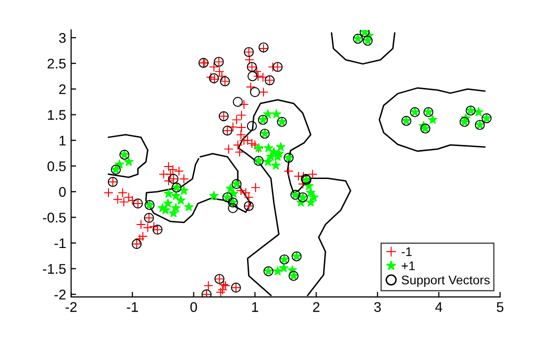 Image resolution: width=560 pixels, height=337 pixels. Describe the element at coordinates (500, 307) in the screenshot. I see `x-tick-label: 5` at that location.